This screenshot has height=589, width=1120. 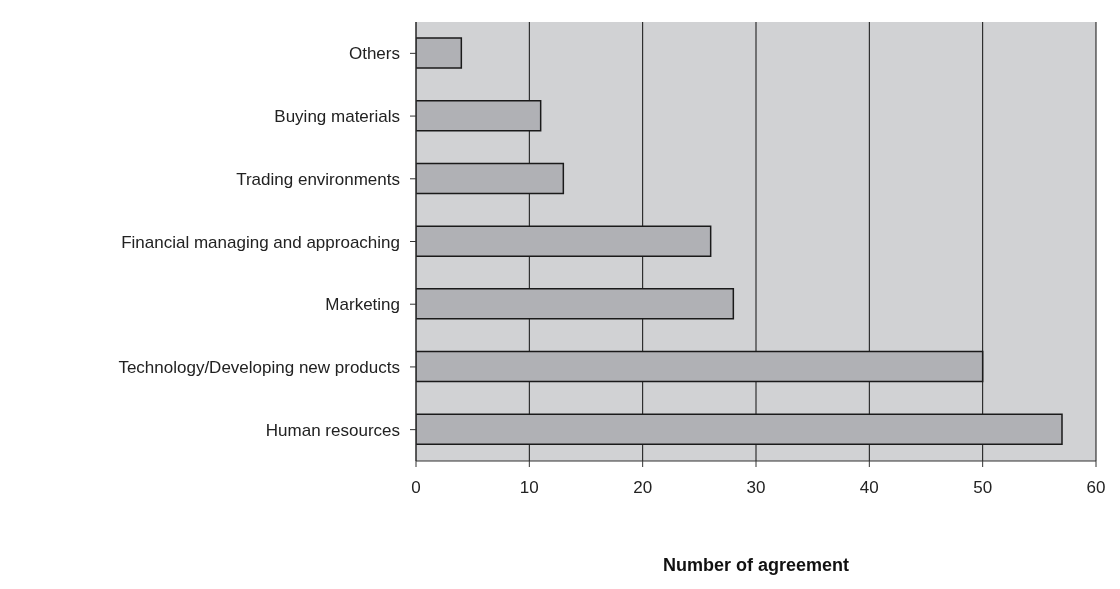 What do you see at coordinates (439, 53) in the screenshot?
I see `bar` at bounding box center [439, 53].